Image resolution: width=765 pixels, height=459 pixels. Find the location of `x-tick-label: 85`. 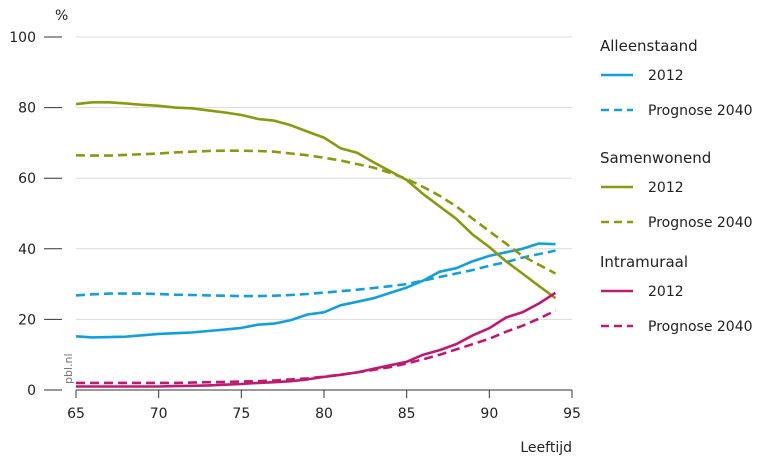

x-tick-label: 85 is located at coordinates (407, 414).